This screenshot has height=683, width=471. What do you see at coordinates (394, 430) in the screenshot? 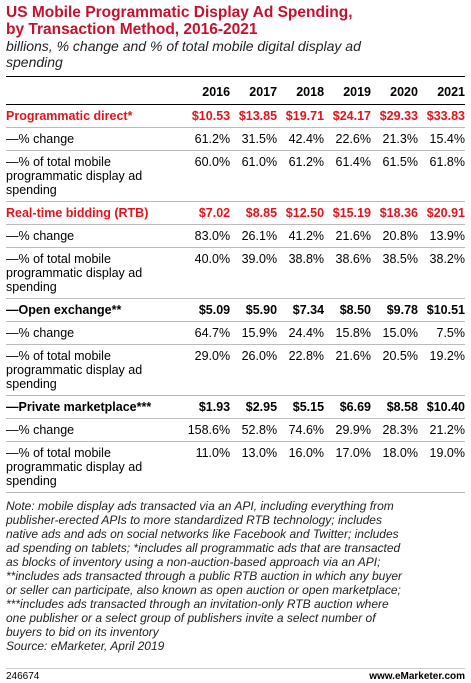
I see `cell: 28.3%` at bounding box center [394, 430].